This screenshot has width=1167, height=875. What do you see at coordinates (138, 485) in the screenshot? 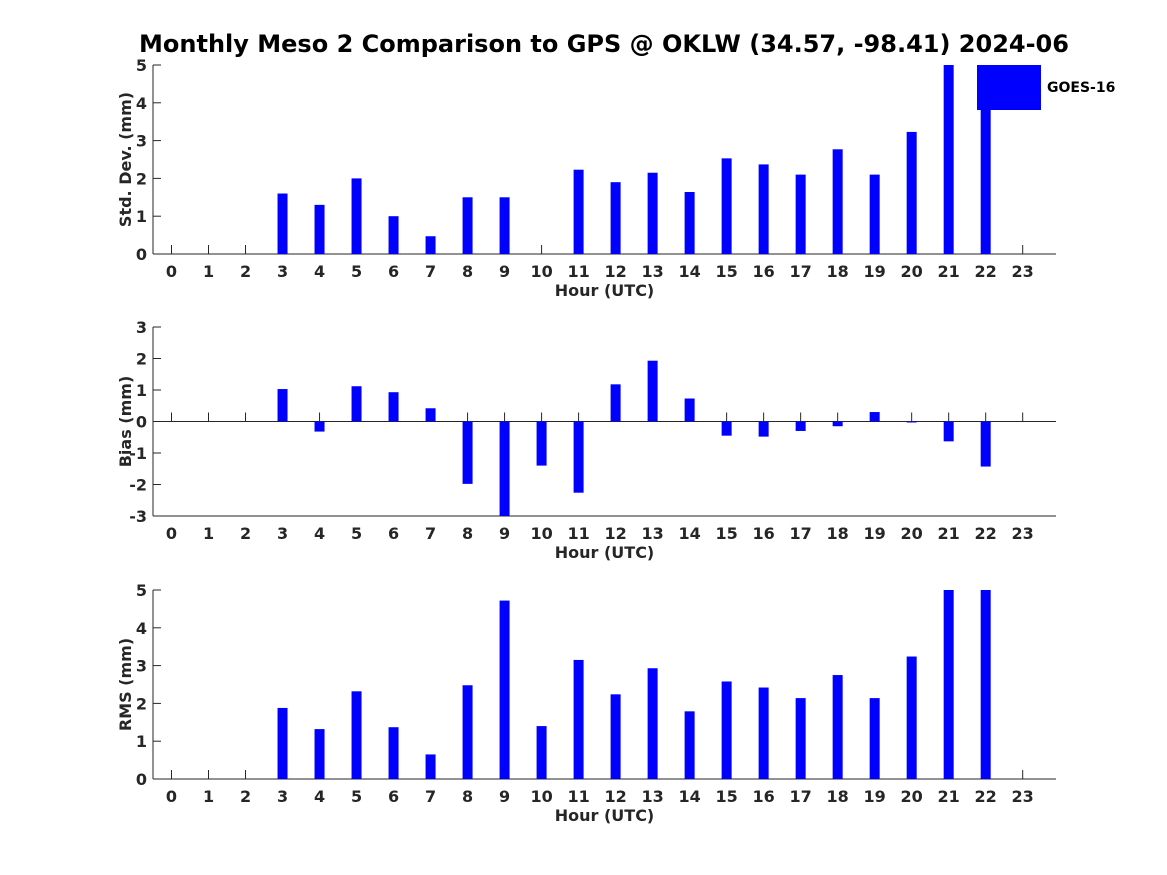
I see `y-tick-label: -2` at bounding box center [138, 485].